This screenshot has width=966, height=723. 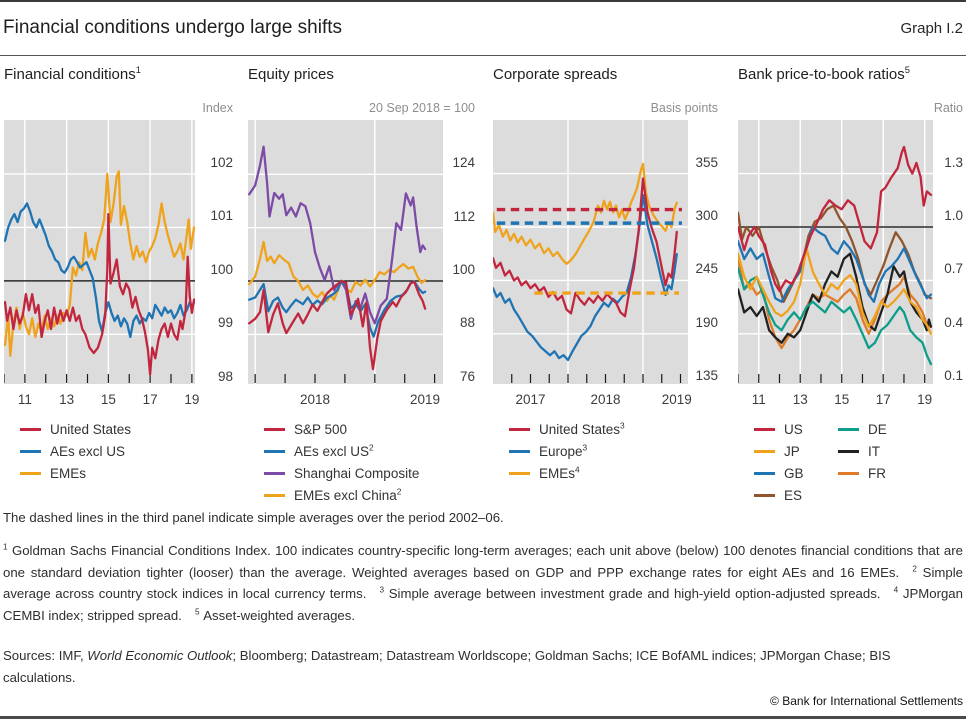 What do you see at coordinates (953, 215) in the screenshot?
I see `y-tick-label-bank-price-to-book: 1.0` at bounding box center [953, 215].